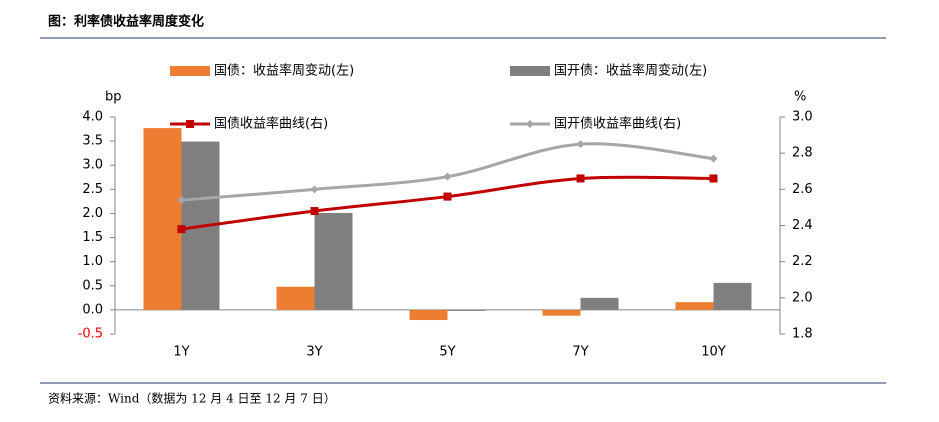 The height and width of the screenshot is (422, 939). I want to click on y2-tick-label: 2.8, so click(802, 153).